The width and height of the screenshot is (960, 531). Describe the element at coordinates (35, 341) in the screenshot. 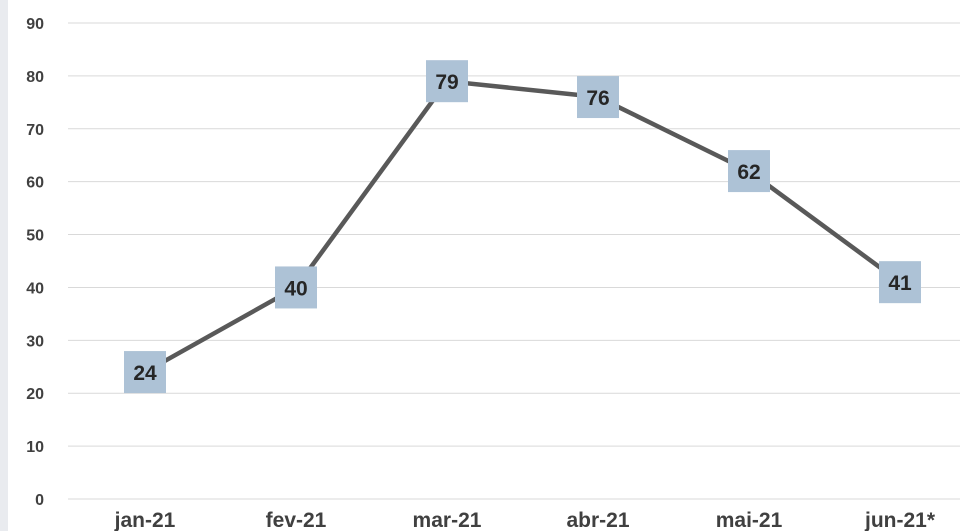

I see `y-tick-label: 30` at that location.